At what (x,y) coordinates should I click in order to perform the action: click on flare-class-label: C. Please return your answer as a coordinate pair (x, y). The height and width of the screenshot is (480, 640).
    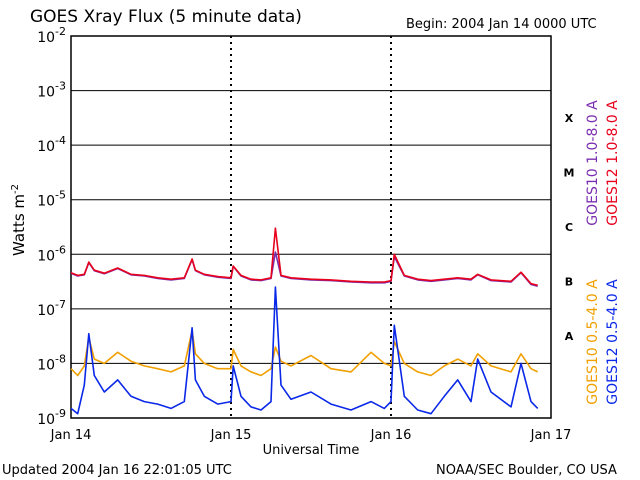
    Looking at the image, I should click on (569, 227).